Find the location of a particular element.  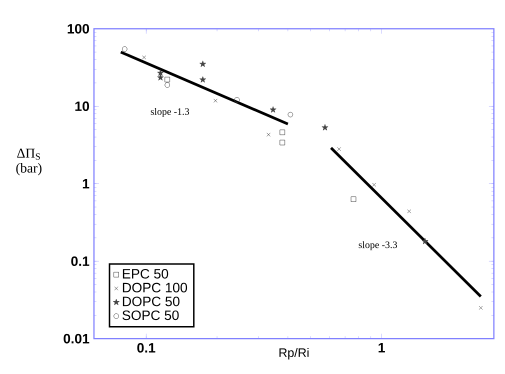

y-tick-label: 0.1 is located at coordinates (80, 261).